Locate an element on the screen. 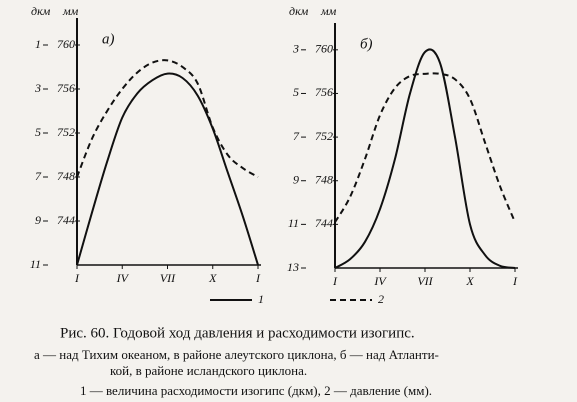 The width and height of the screenshot is (577, 402). chart-title: а) is located at coordinates (108, 39).